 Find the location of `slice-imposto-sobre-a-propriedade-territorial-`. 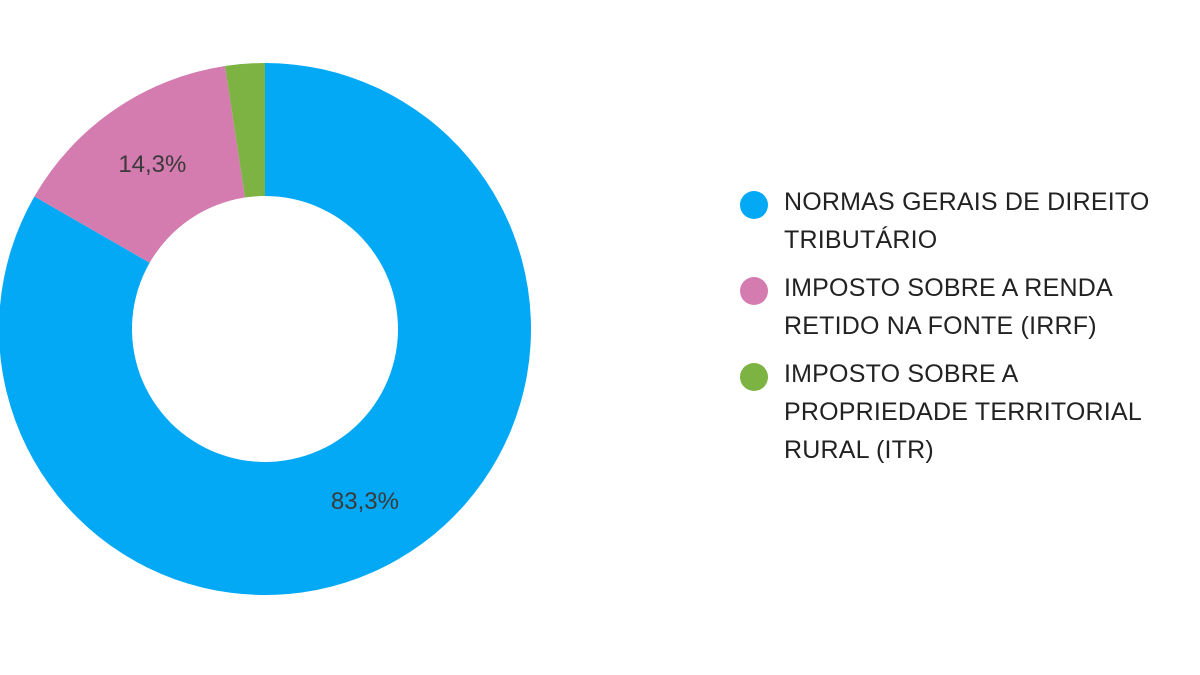

slice-imposto-sobre-a-propriedade-territorial- is located at coordinates (245, 130).